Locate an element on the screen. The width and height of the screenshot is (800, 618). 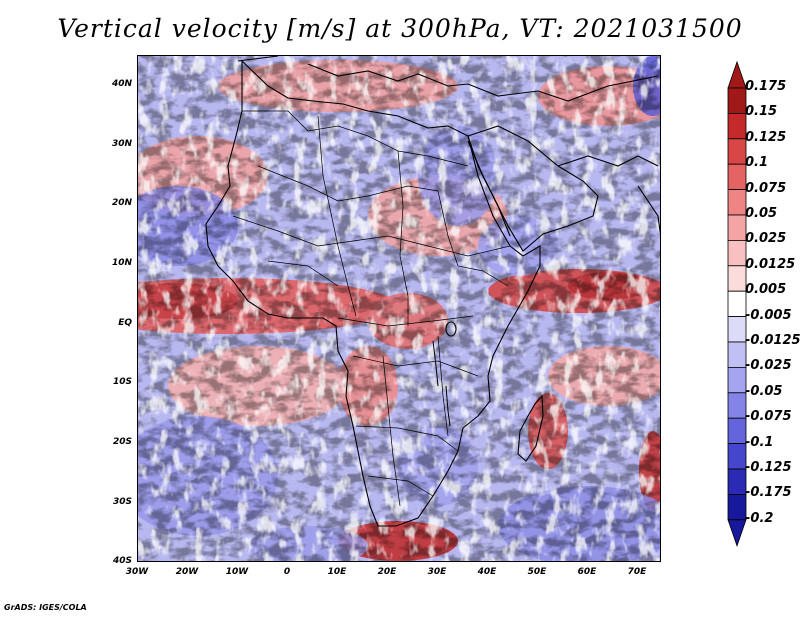
colorbar-tick-label: 0.075 is located at coordinates (766, 188).